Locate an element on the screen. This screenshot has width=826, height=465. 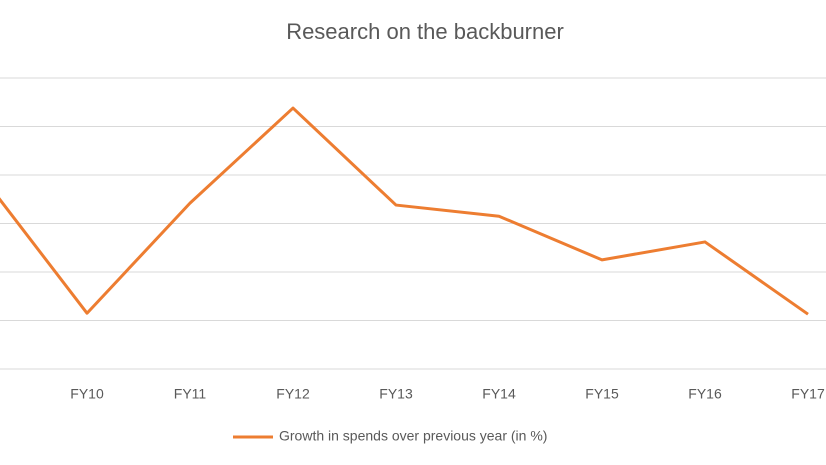
x-tick-label: FY15 is located at coordinates (602, 394).